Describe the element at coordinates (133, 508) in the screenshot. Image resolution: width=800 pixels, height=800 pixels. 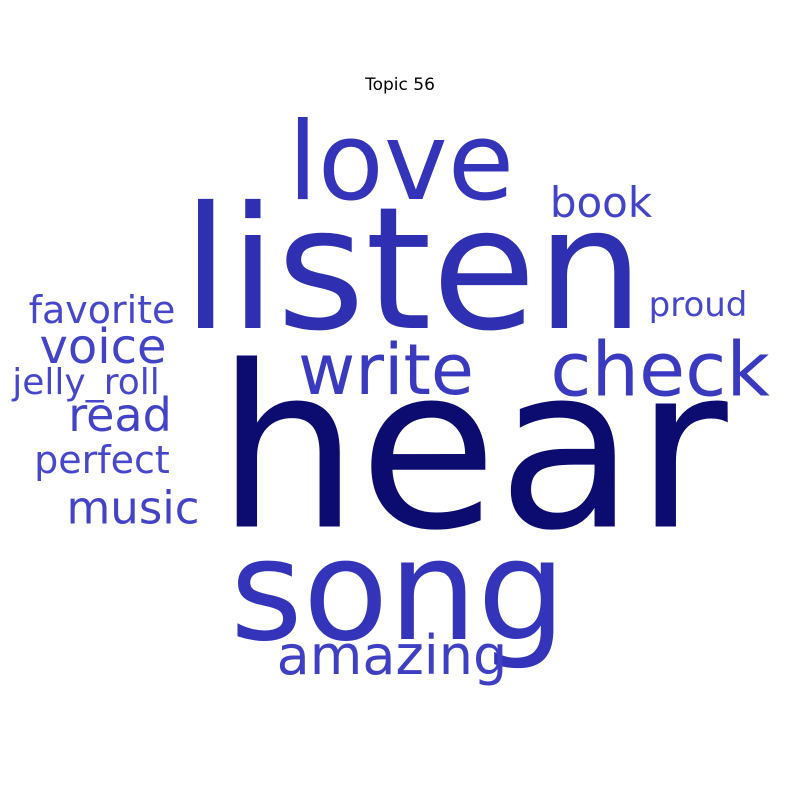
I see `word-music: music` at that location.